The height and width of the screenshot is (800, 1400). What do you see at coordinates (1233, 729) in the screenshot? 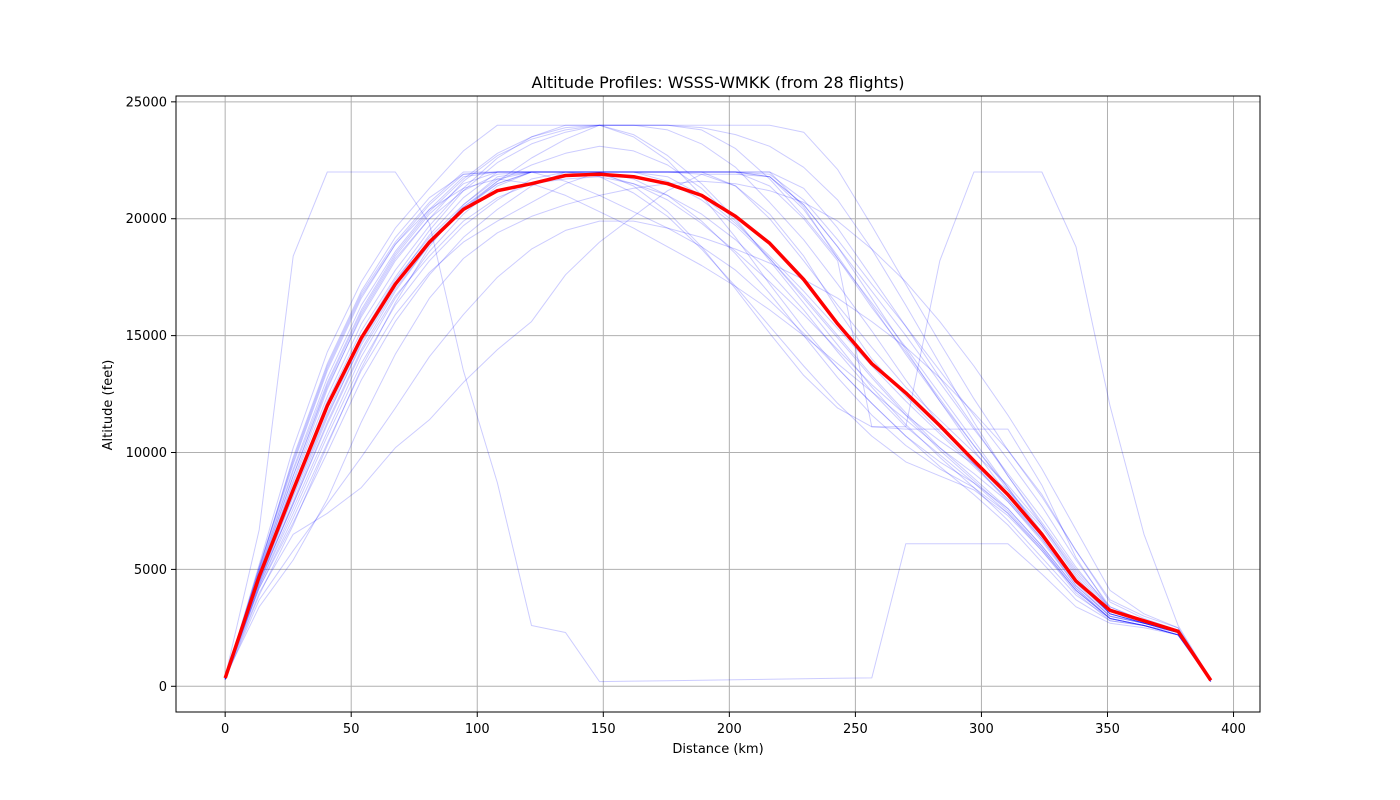
I see `x-tick-label: 400` at bounding box center [1233, 729].